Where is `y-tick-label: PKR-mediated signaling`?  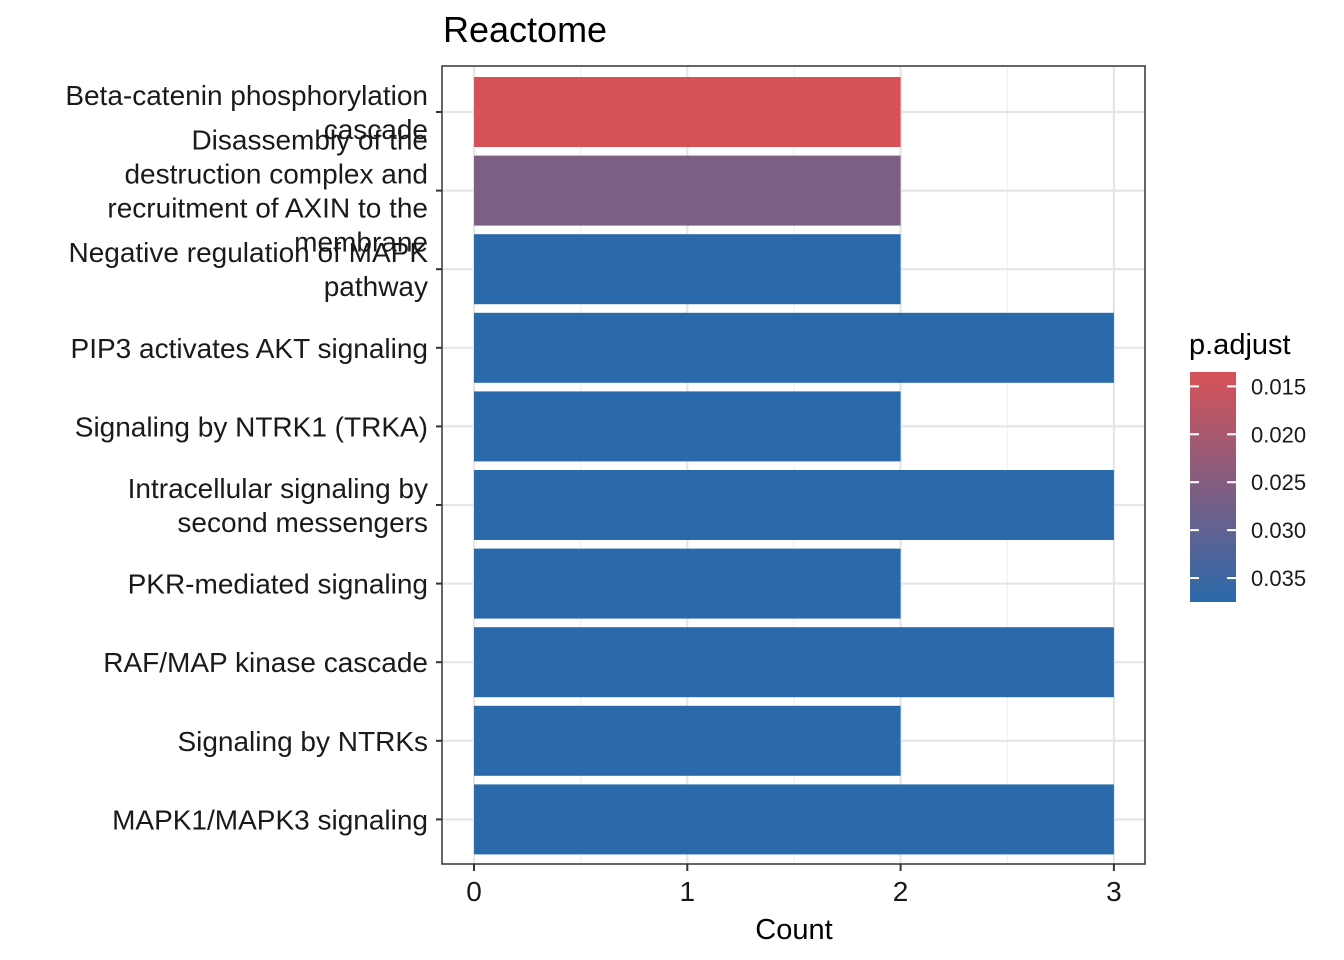 y-tick-label: PKR-mediated signaling is located at coordinates (278, 584).